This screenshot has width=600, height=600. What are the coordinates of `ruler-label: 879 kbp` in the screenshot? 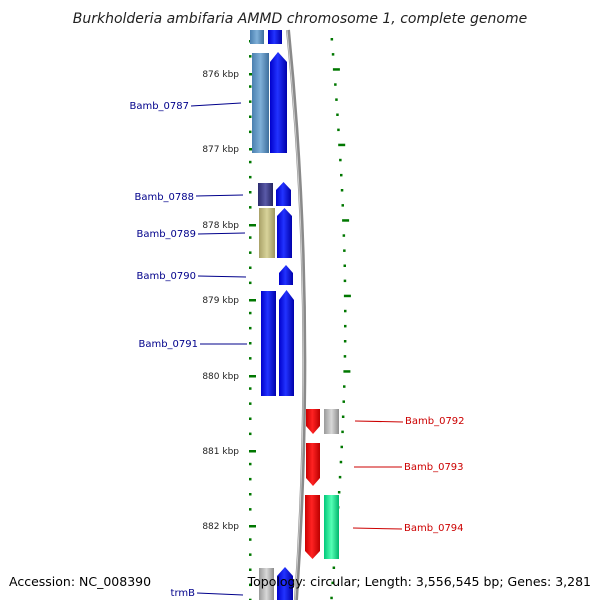 It's located at (220, 301).